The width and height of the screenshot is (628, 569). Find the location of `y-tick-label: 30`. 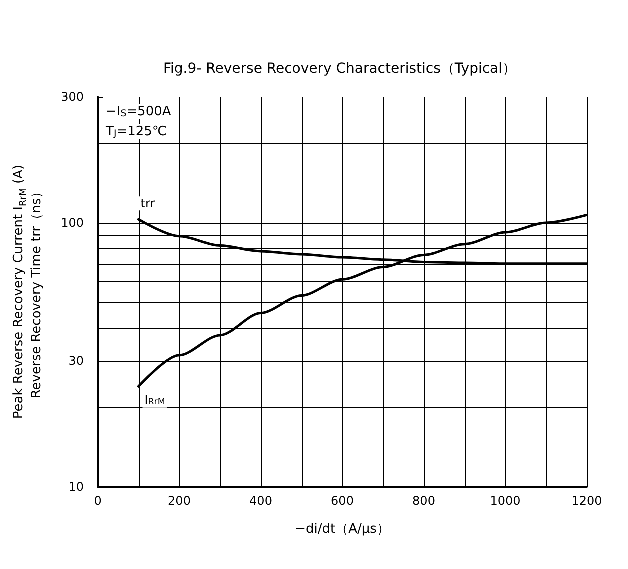

y-tick-label: 30 is located at coordinates (76, 361).